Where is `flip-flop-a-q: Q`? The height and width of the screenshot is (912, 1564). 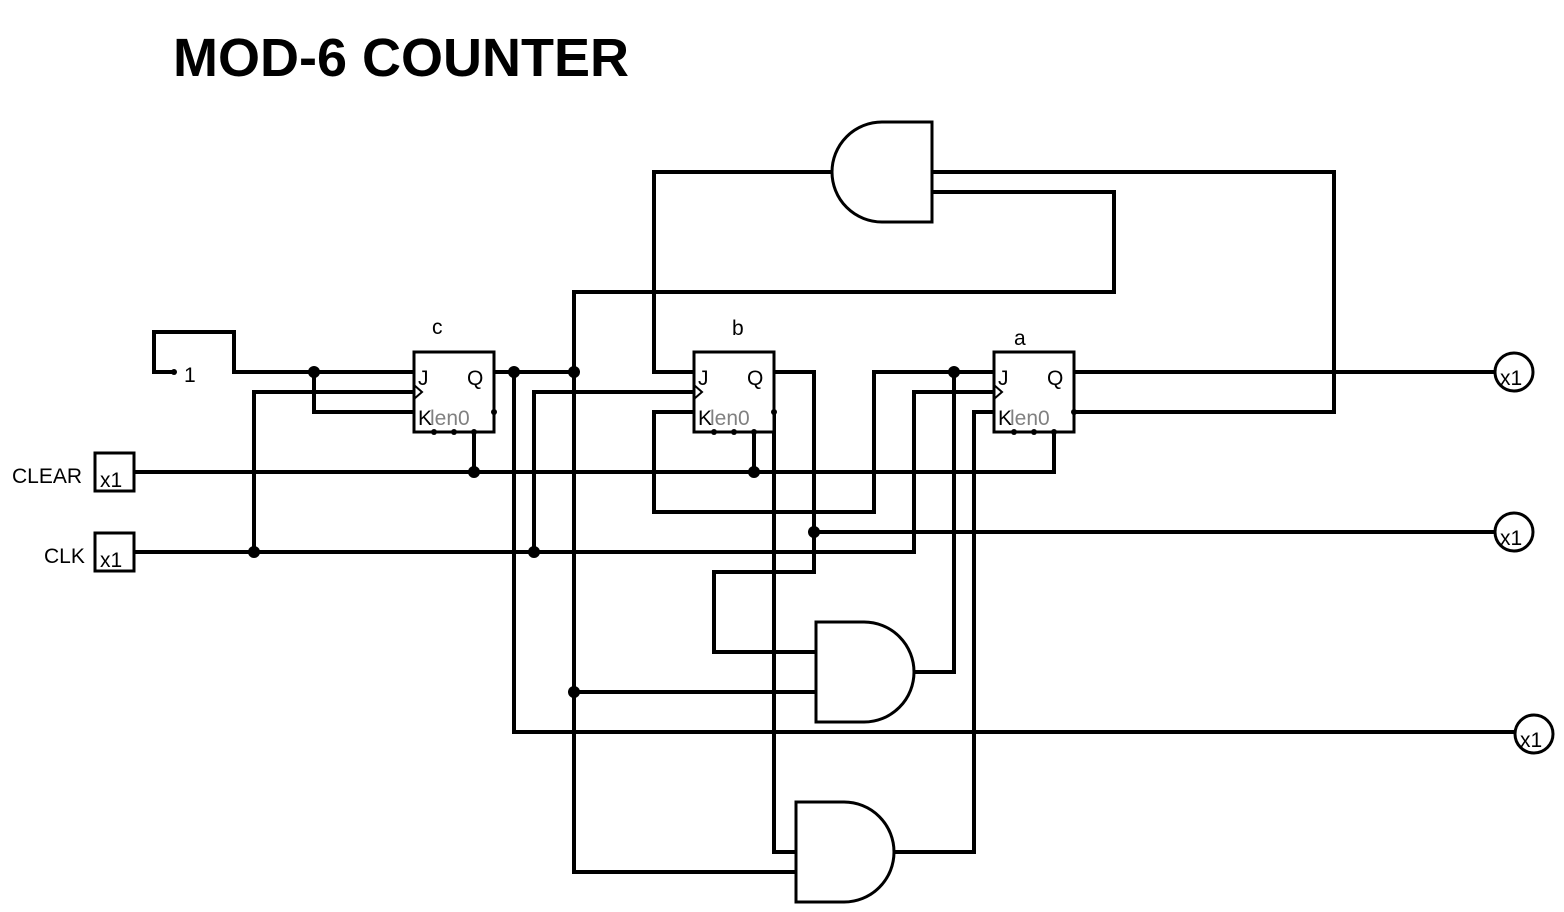 flip-flop-a-q: Q is located at coordinates (1055, 378).